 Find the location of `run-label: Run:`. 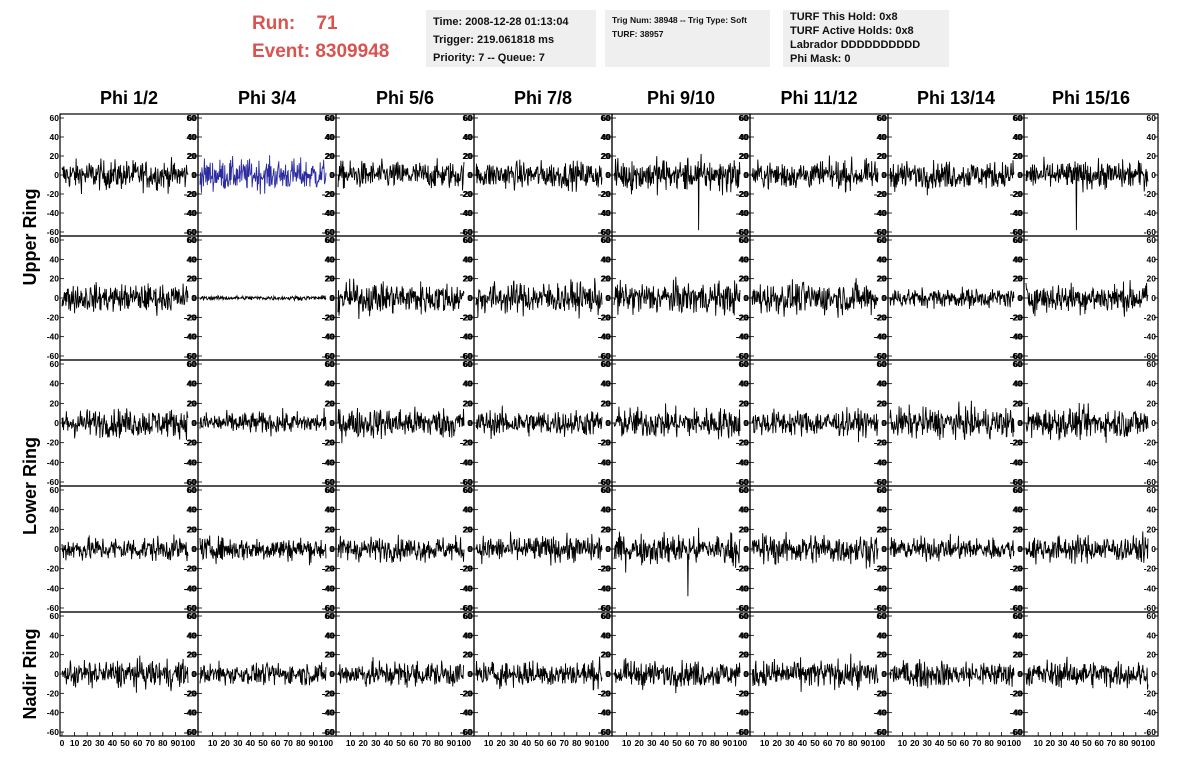

run-label: Run: is located at coordinates (274, 23).